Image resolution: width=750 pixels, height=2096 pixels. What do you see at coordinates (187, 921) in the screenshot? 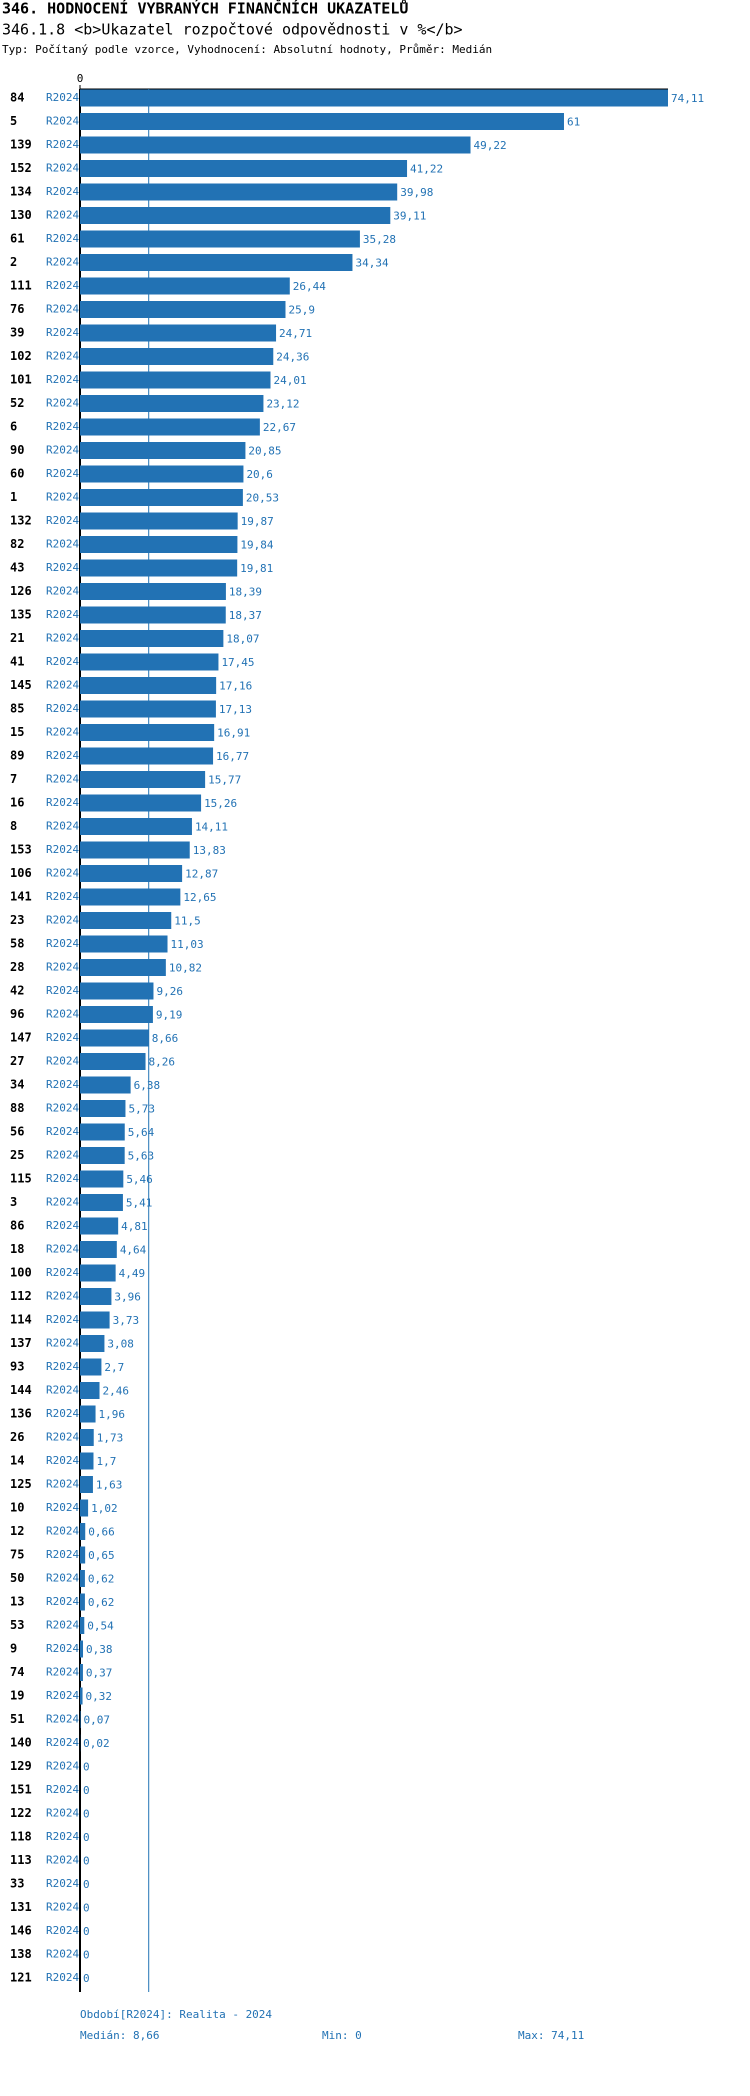
I see `value-label: 11,5` at bounding box center [187, 921].